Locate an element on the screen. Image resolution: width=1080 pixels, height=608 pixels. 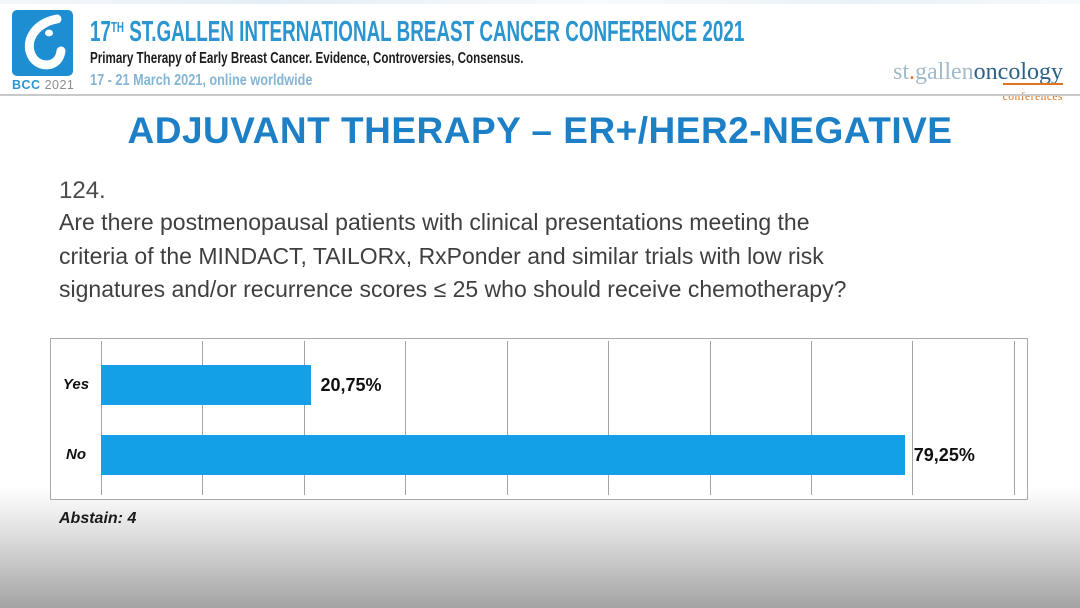
abstain-note: Abstain: 4 is located at coordinates (98, 518).